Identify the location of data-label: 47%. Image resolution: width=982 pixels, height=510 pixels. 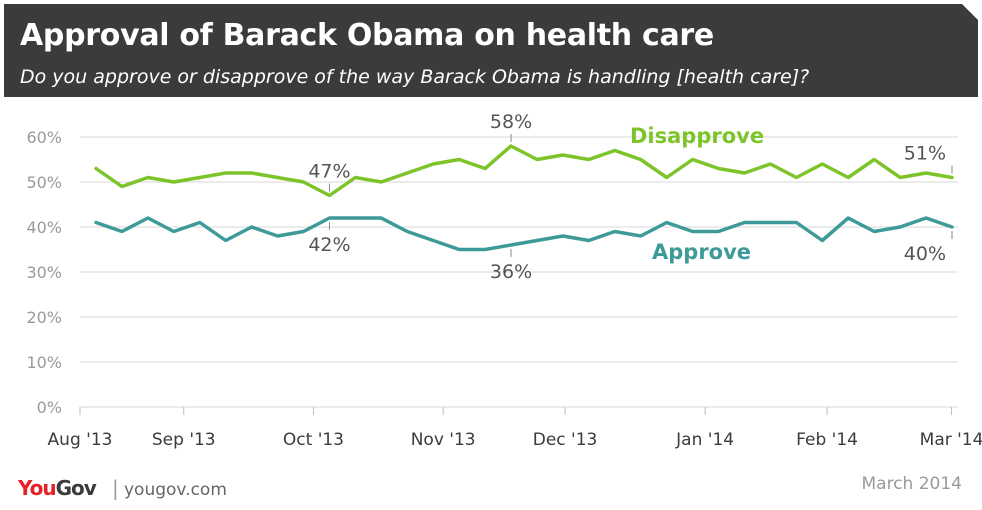
(329, 172).